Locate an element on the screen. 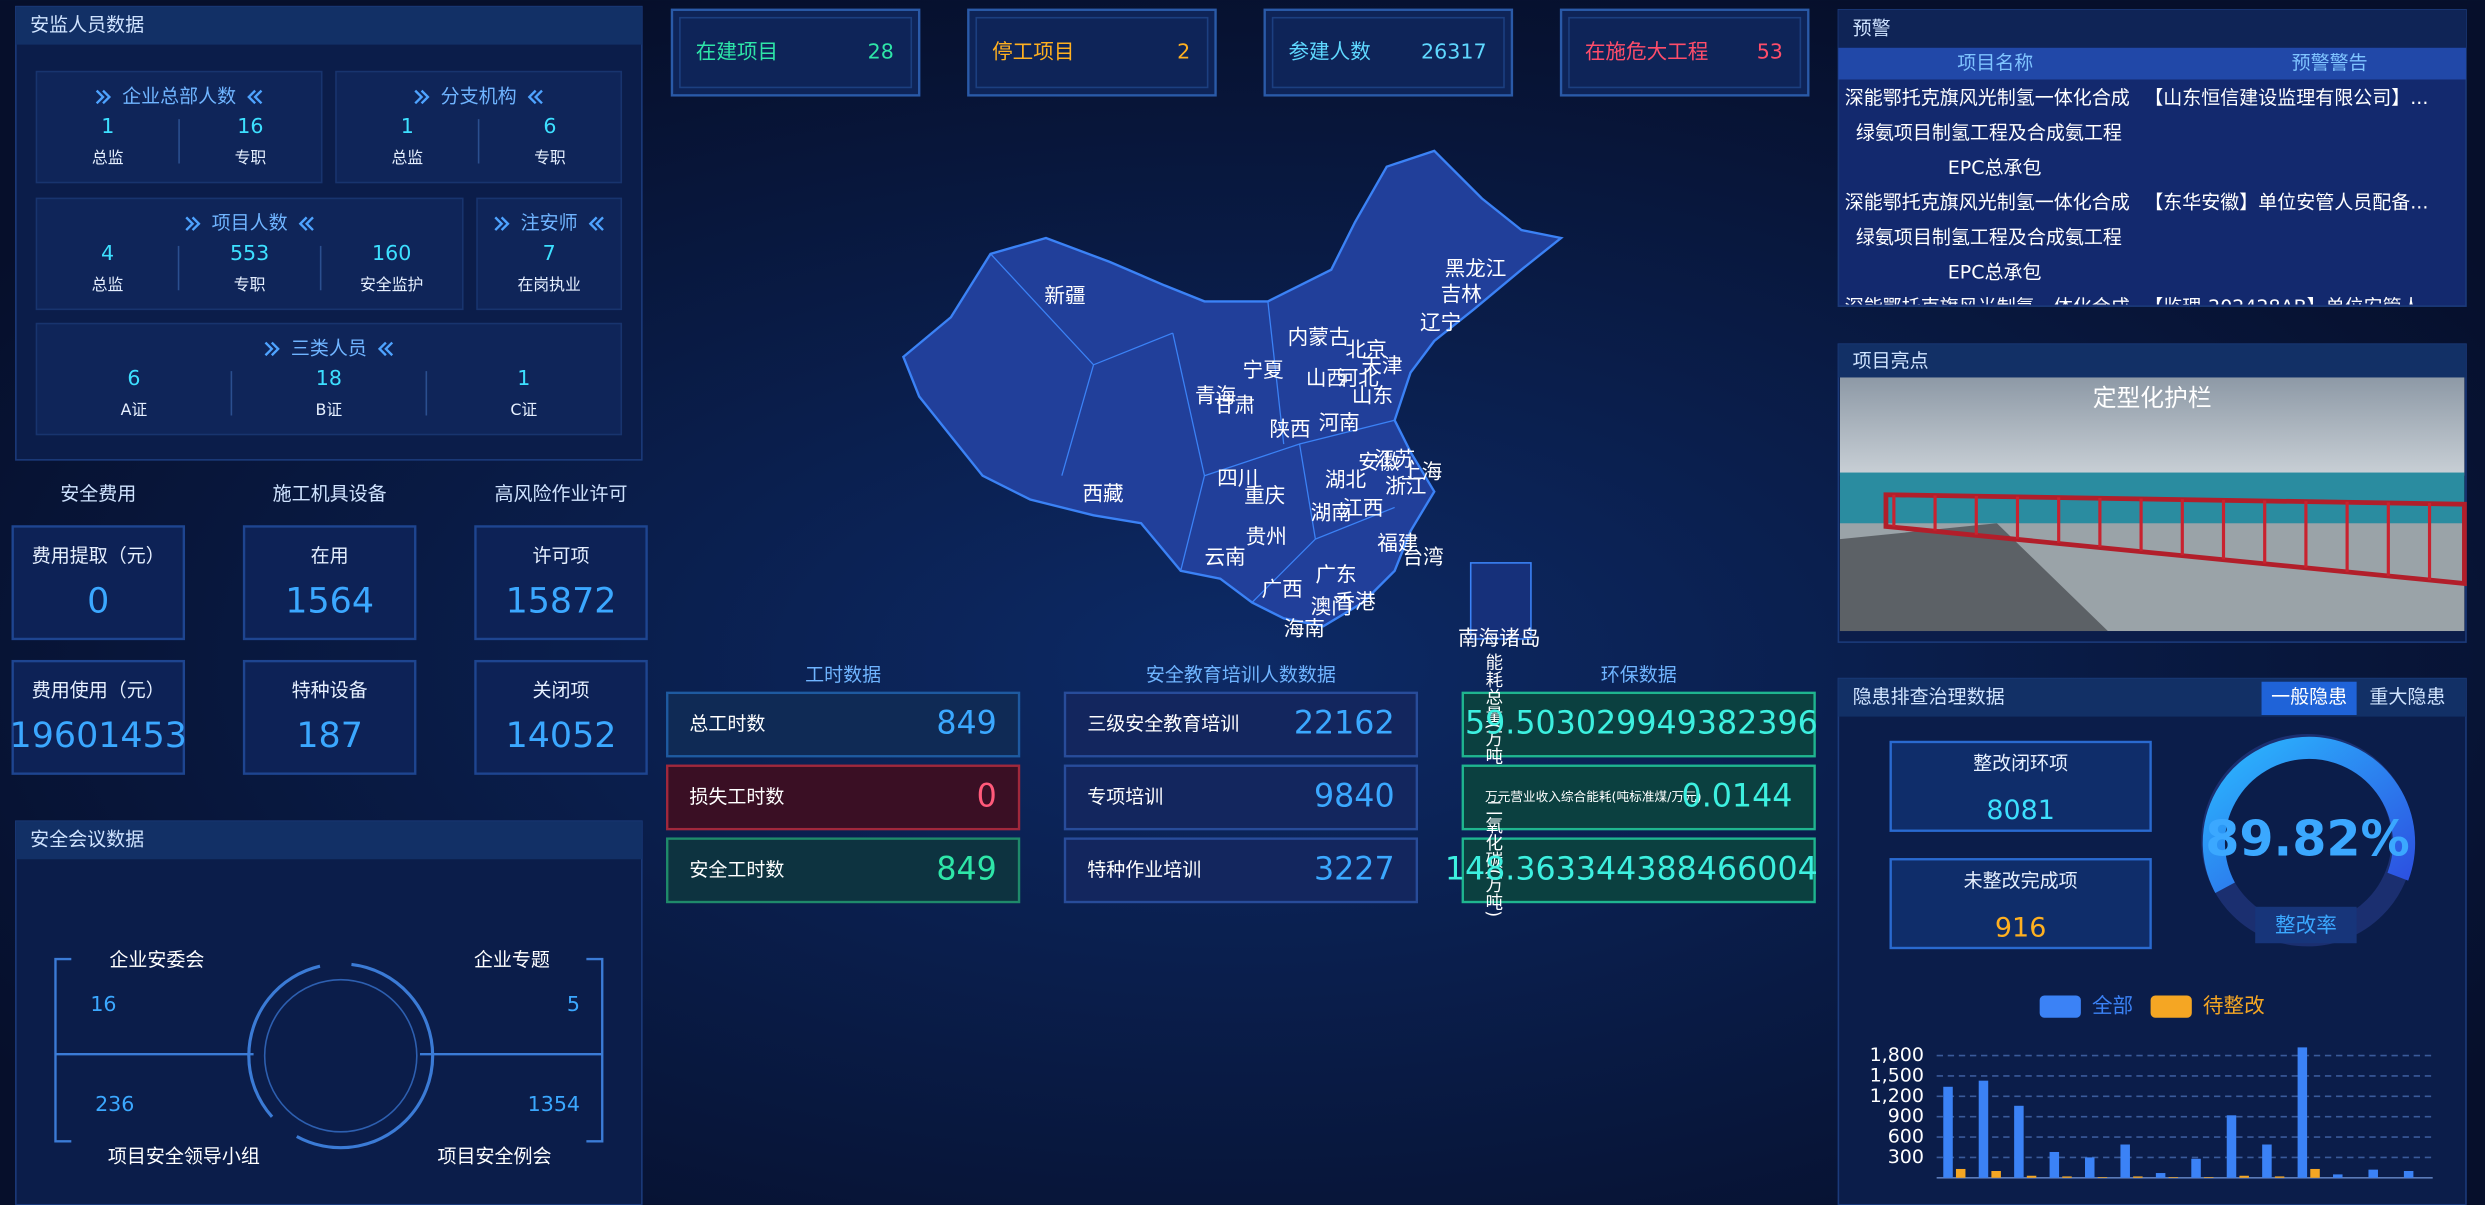 Image resolution: width=2485 pixels, height=1205 pixels. y-tick-label: 1,500 is located at coordinates (1897, 1075).